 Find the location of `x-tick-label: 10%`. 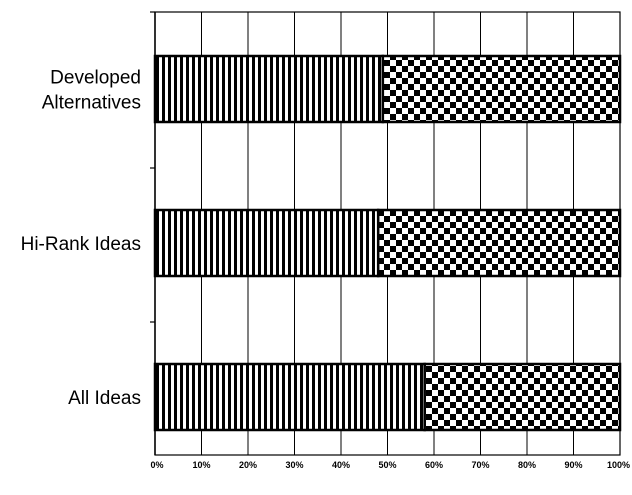

x-tick-label: 10% is located at coordinates (201, 465).